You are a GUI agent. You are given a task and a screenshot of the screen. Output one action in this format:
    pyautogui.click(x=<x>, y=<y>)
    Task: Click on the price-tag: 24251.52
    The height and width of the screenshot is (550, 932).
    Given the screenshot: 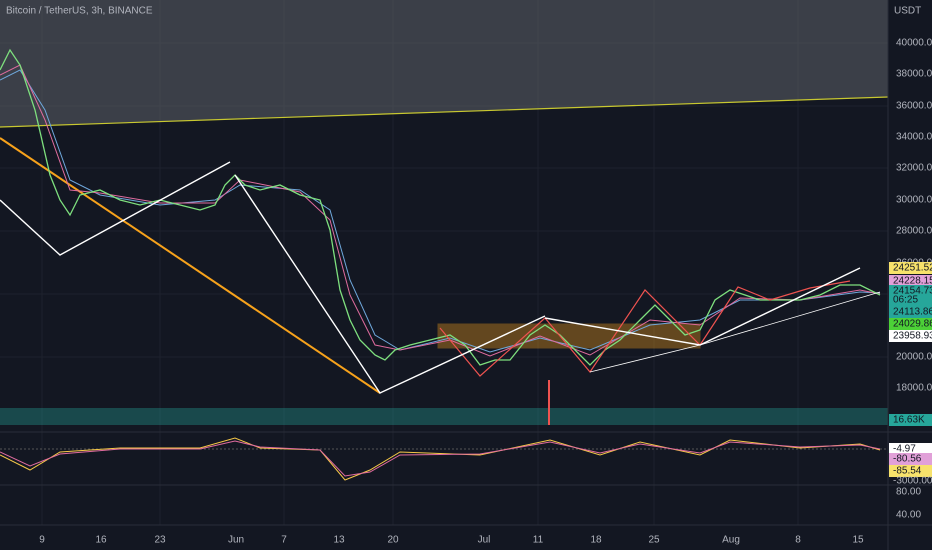 What is the action you would take?
    pyautogui.click(x=912, y=268)
    